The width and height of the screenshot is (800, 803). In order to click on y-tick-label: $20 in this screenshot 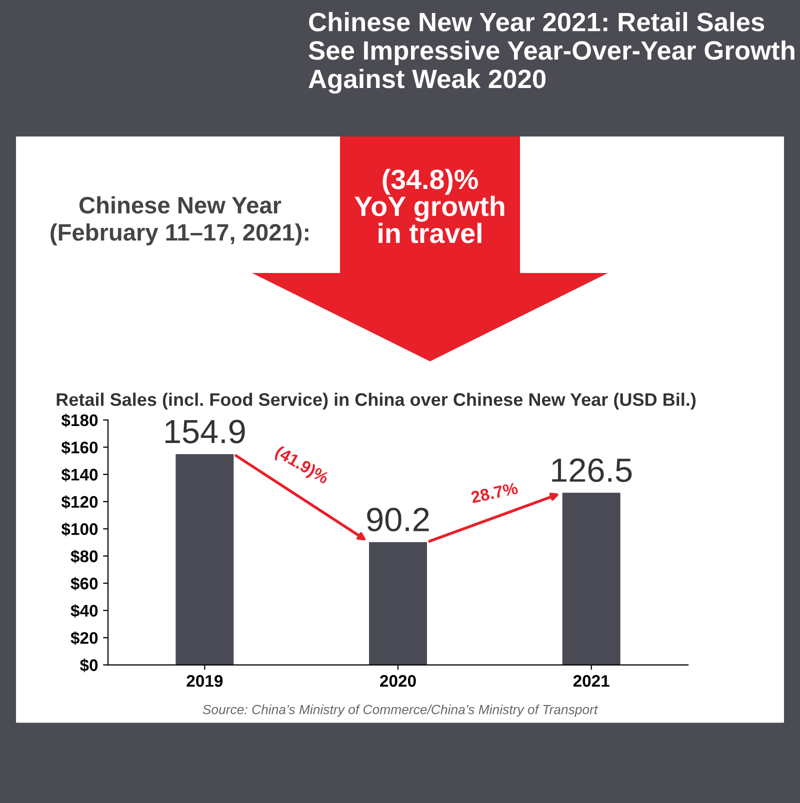, I will do `click(84, 638)`.